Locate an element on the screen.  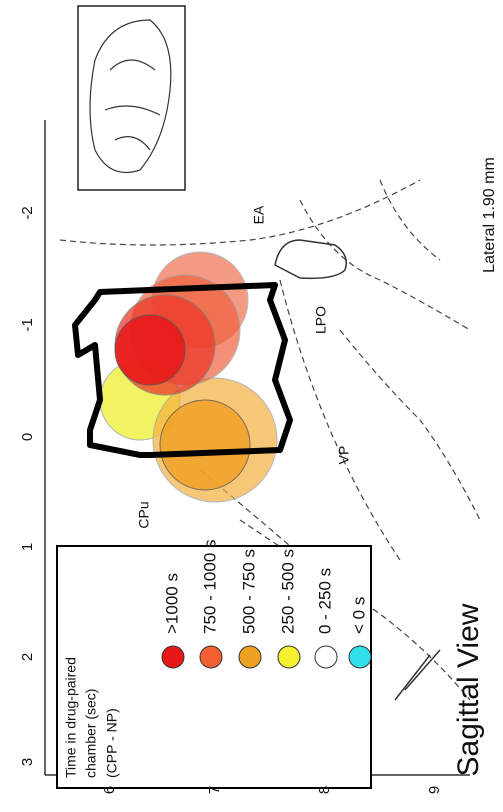
legend-title: Time in drug-paired is located at coordinates (71, 717).